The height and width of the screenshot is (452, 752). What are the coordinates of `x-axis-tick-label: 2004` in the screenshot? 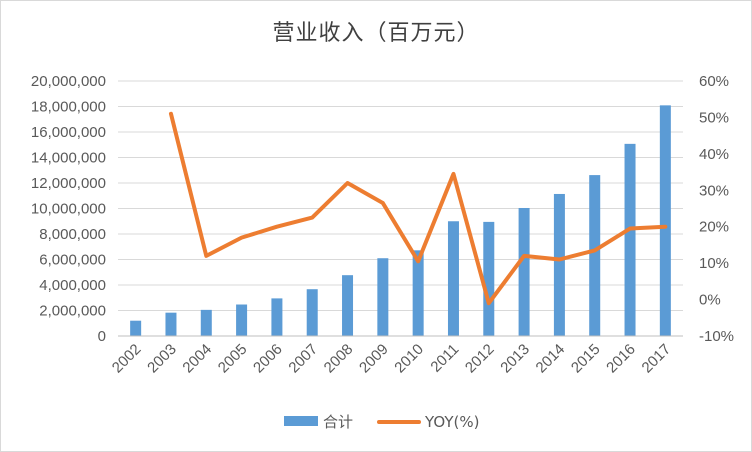 It's located at (197, 359).